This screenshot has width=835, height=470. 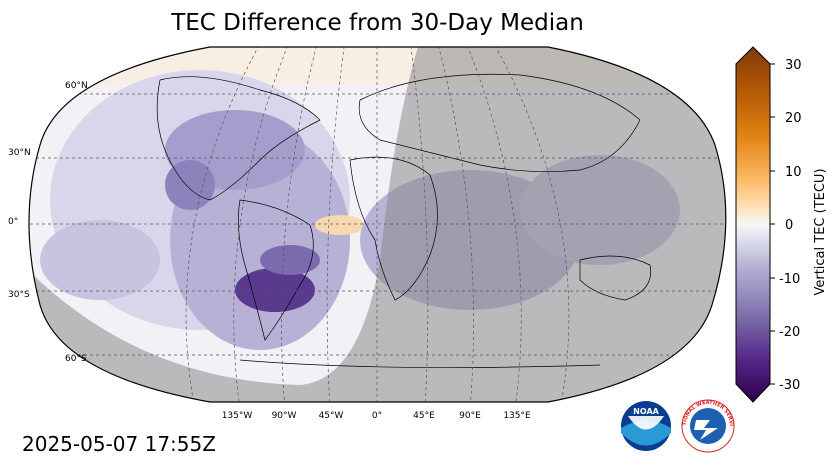 What do you see at coordinates (13, 222) in the screenshot?
I see `lat-label-0: 0°` at bounding box center [13, 222].